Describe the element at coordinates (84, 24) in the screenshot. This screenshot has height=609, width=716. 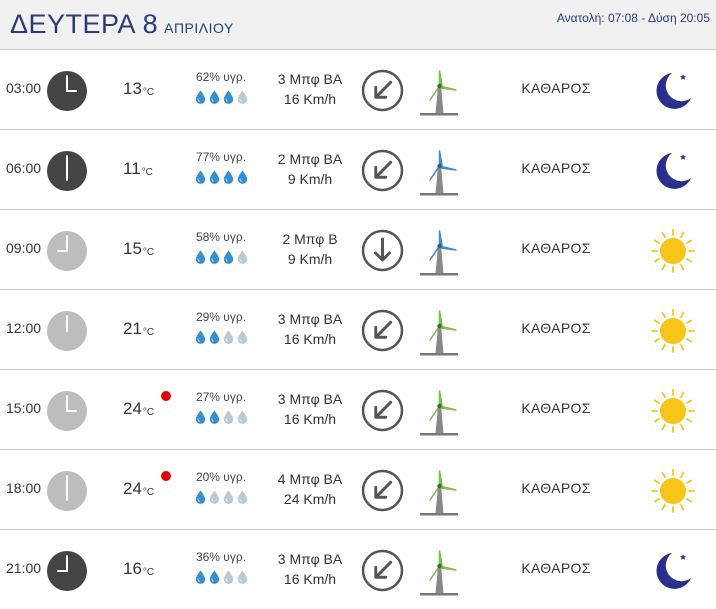
I see `day-label: ΔΕΥΤΕΡΑ 8` at that location.